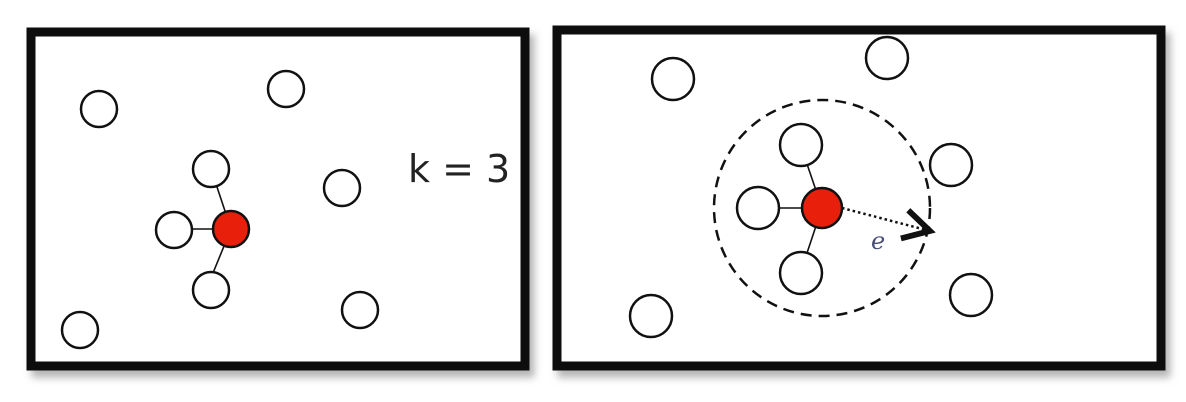 Image resolution: width=1186 pixels, height=402 pixels. What do you see at coordinates (885, 218) in the screenshot?
I see `epsilon-radius-arrow` at bounding box center [885, 218].